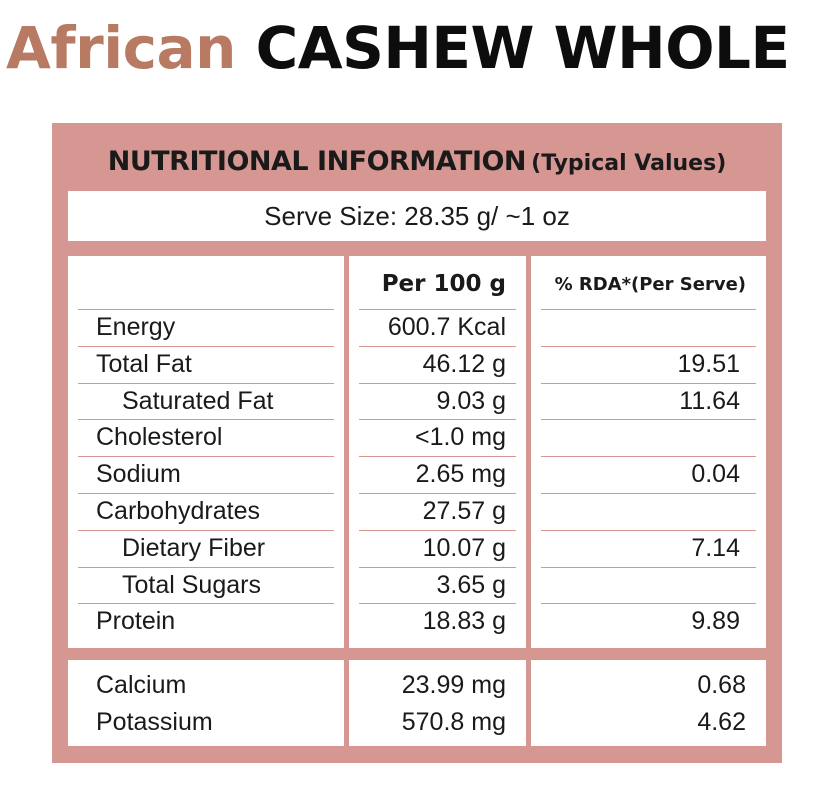  I want to click on nutrient-name: Carbohydrates, so click(178, 511).